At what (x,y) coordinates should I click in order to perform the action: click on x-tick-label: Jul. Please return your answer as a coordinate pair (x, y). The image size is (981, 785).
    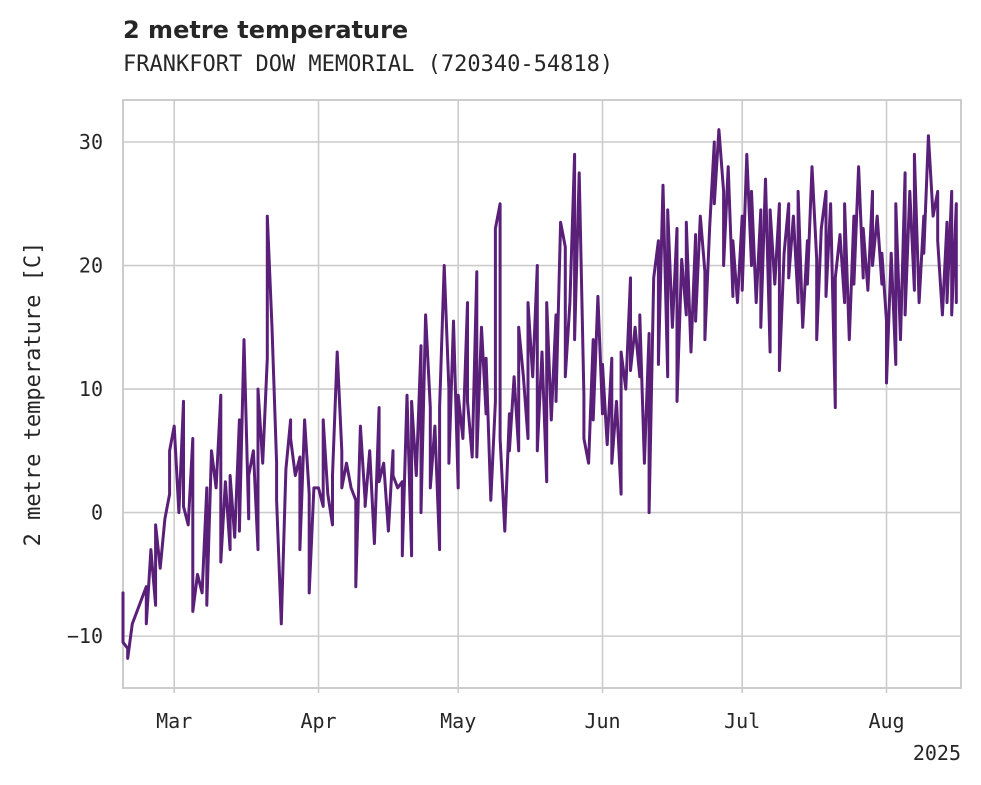
    Looking at the image, I should click on (742, 721).